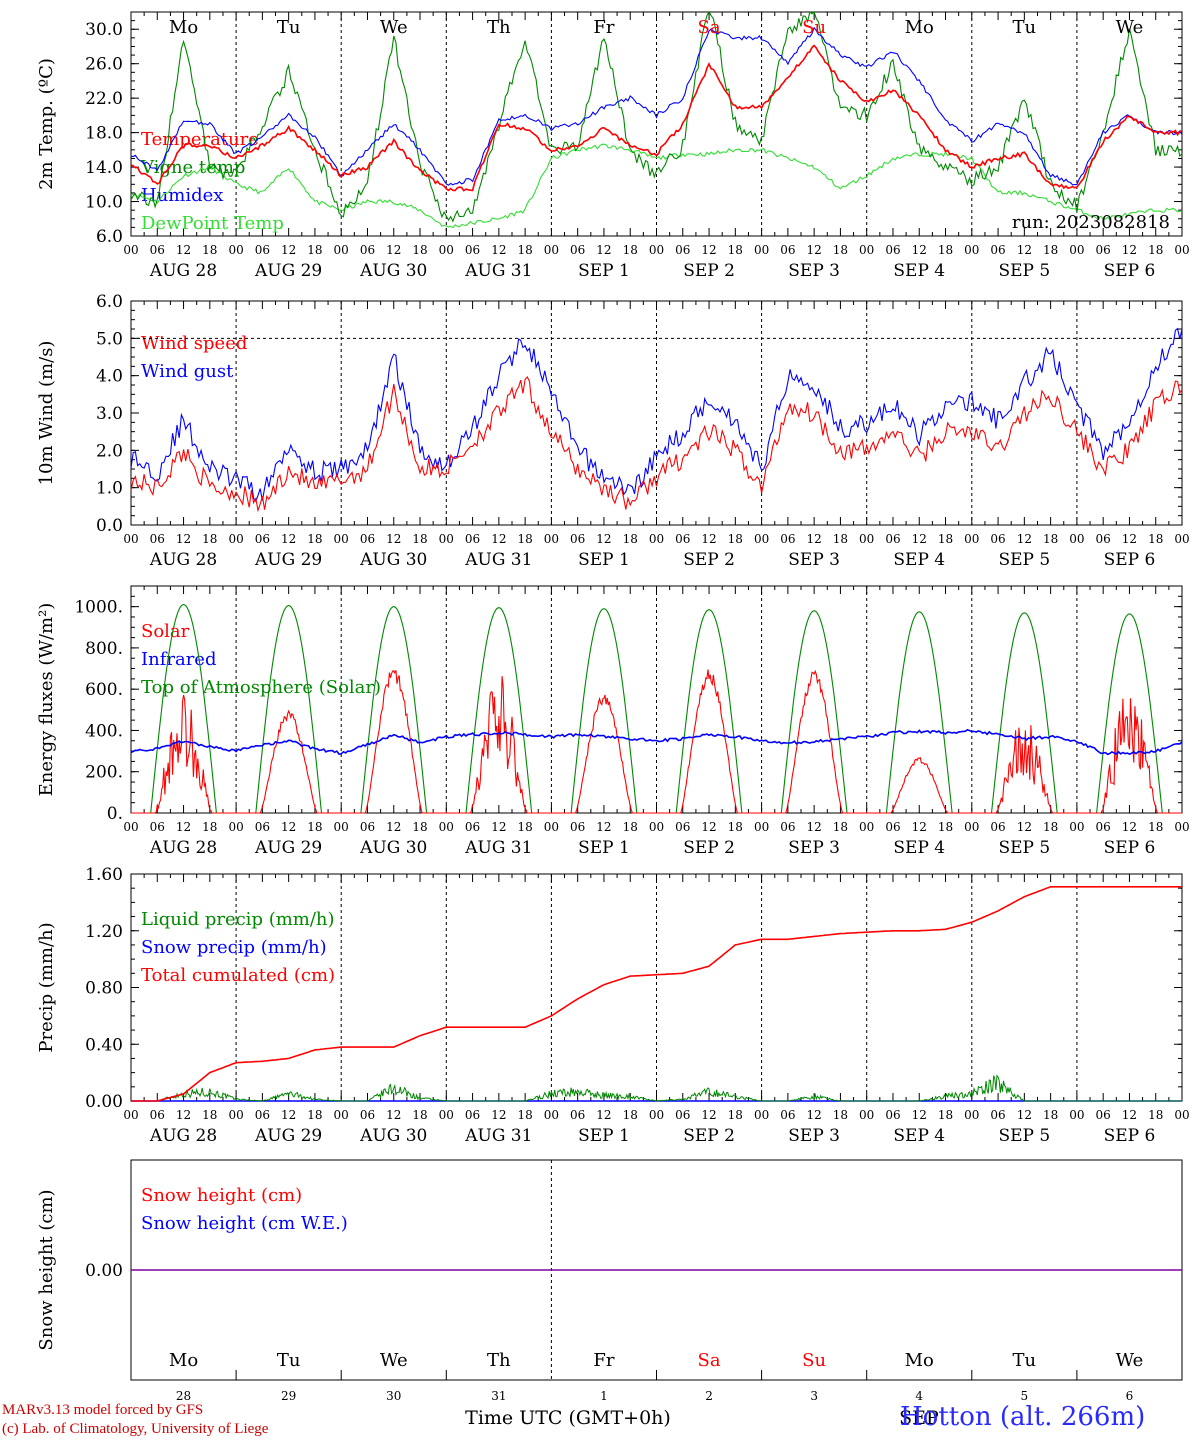 Image resolution: width=1194 pixels, height=1440 pixels. I want to click on y-tick-label: 0.80, so click(104, 989).